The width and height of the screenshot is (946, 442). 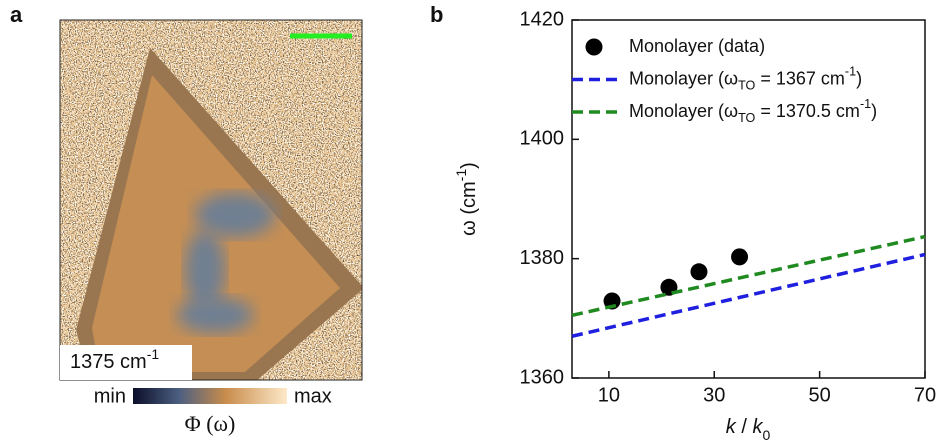 I want to click on annotation-box, so click(x=126, y=362).